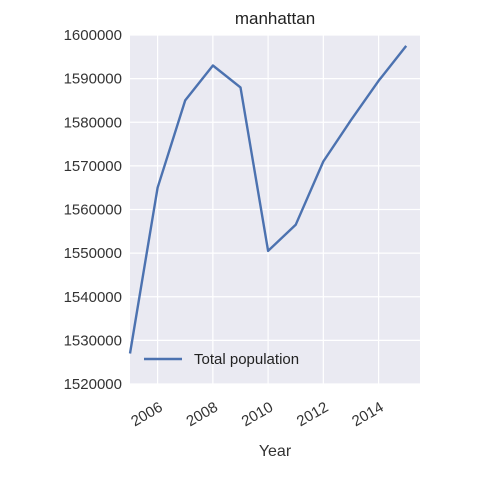 This screenshot has width=482, height=480. Describe the element at coordinates (146, 414) in the screenshot. I see `x-tick-label: 2006` at that location.